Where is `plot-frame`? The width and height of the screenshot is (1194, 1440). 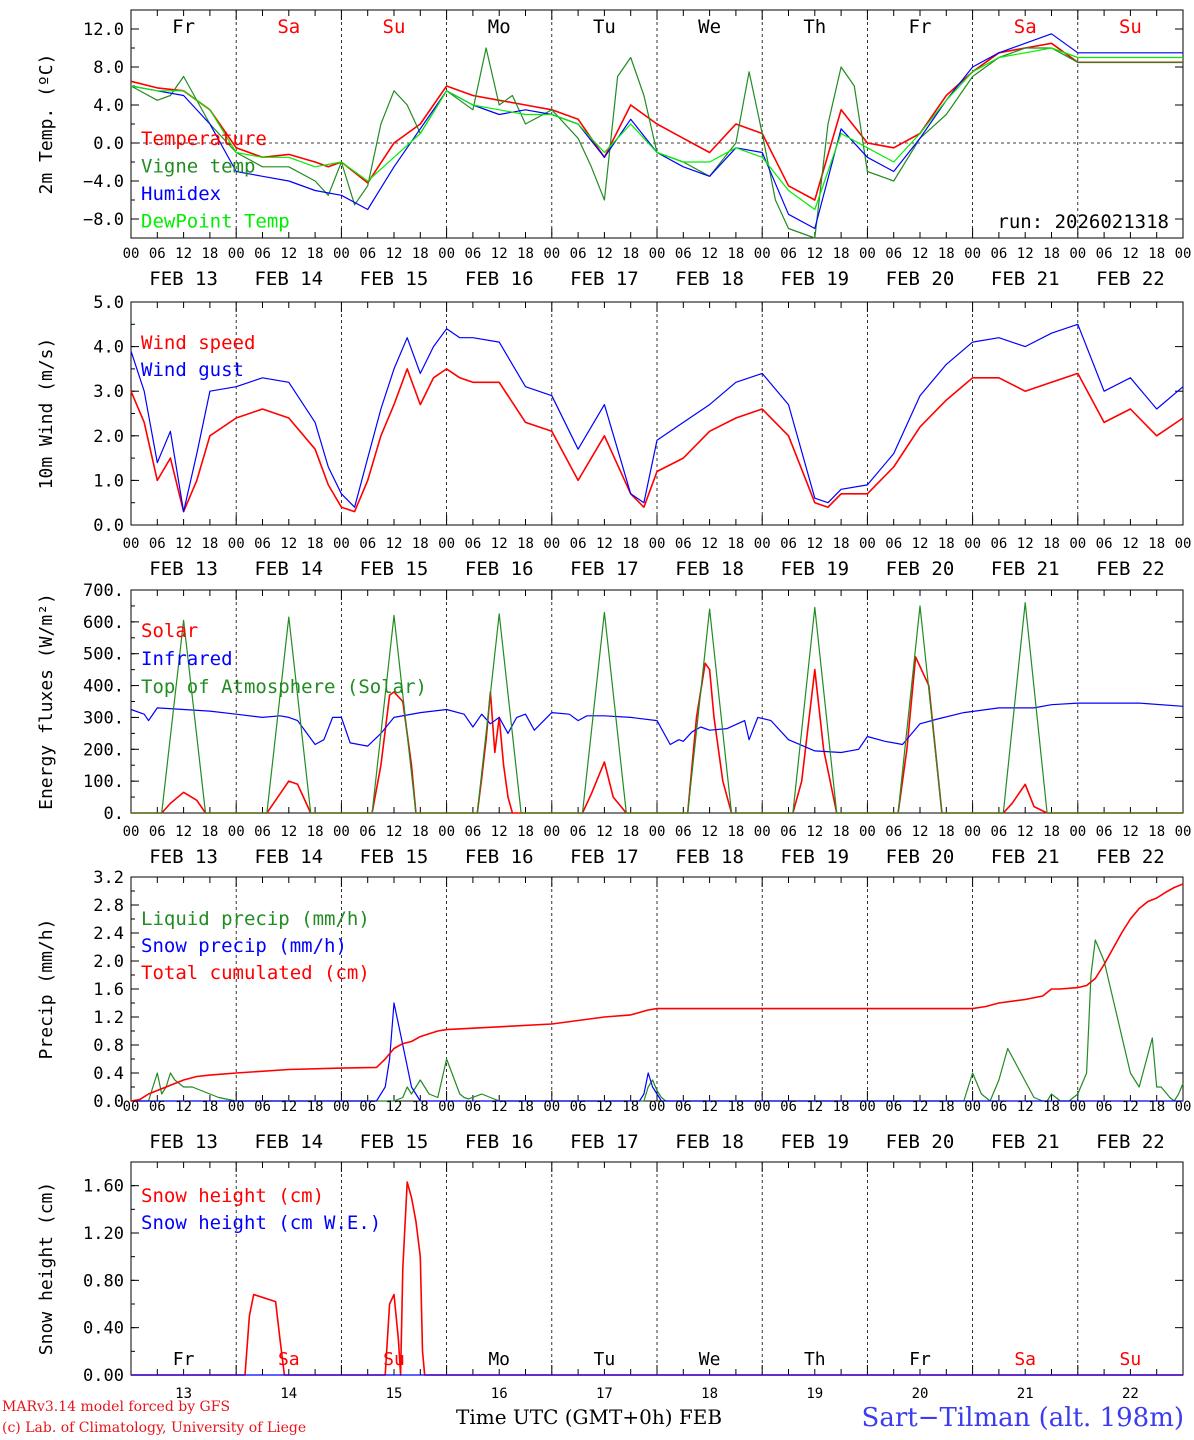 plot-frame is located at coordinates (657, 701).